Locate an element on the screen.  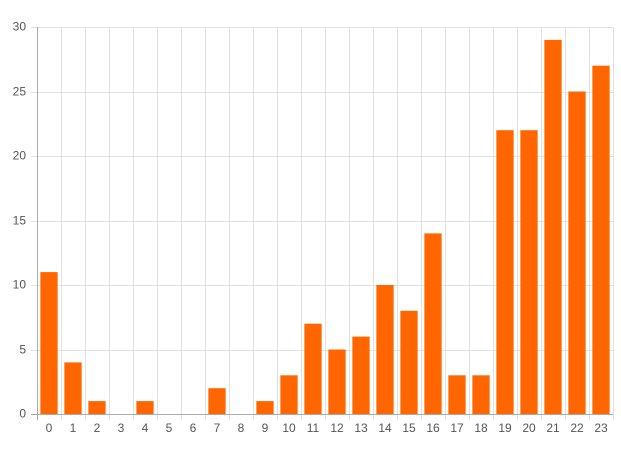
x-tick-label: 3 is located at coordinates (121, 428).